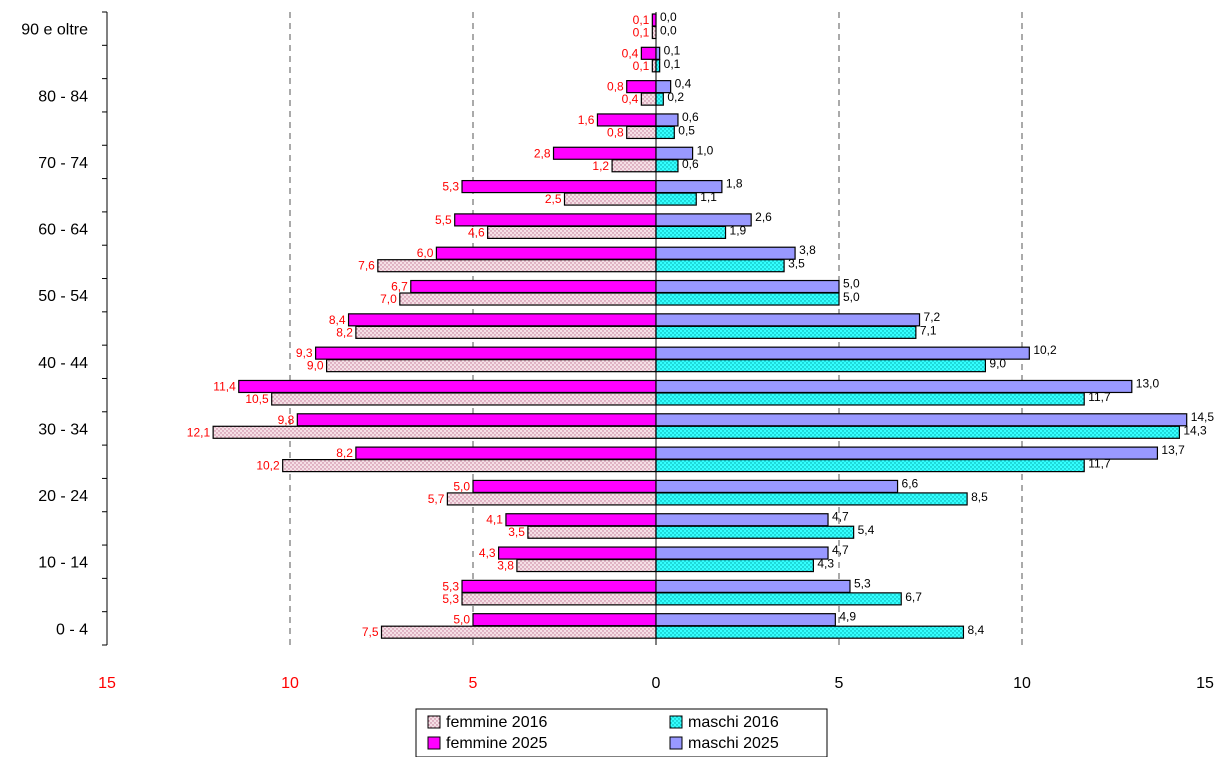  I want to click on label-femmine-2016: 9,0, so click(315, 366).